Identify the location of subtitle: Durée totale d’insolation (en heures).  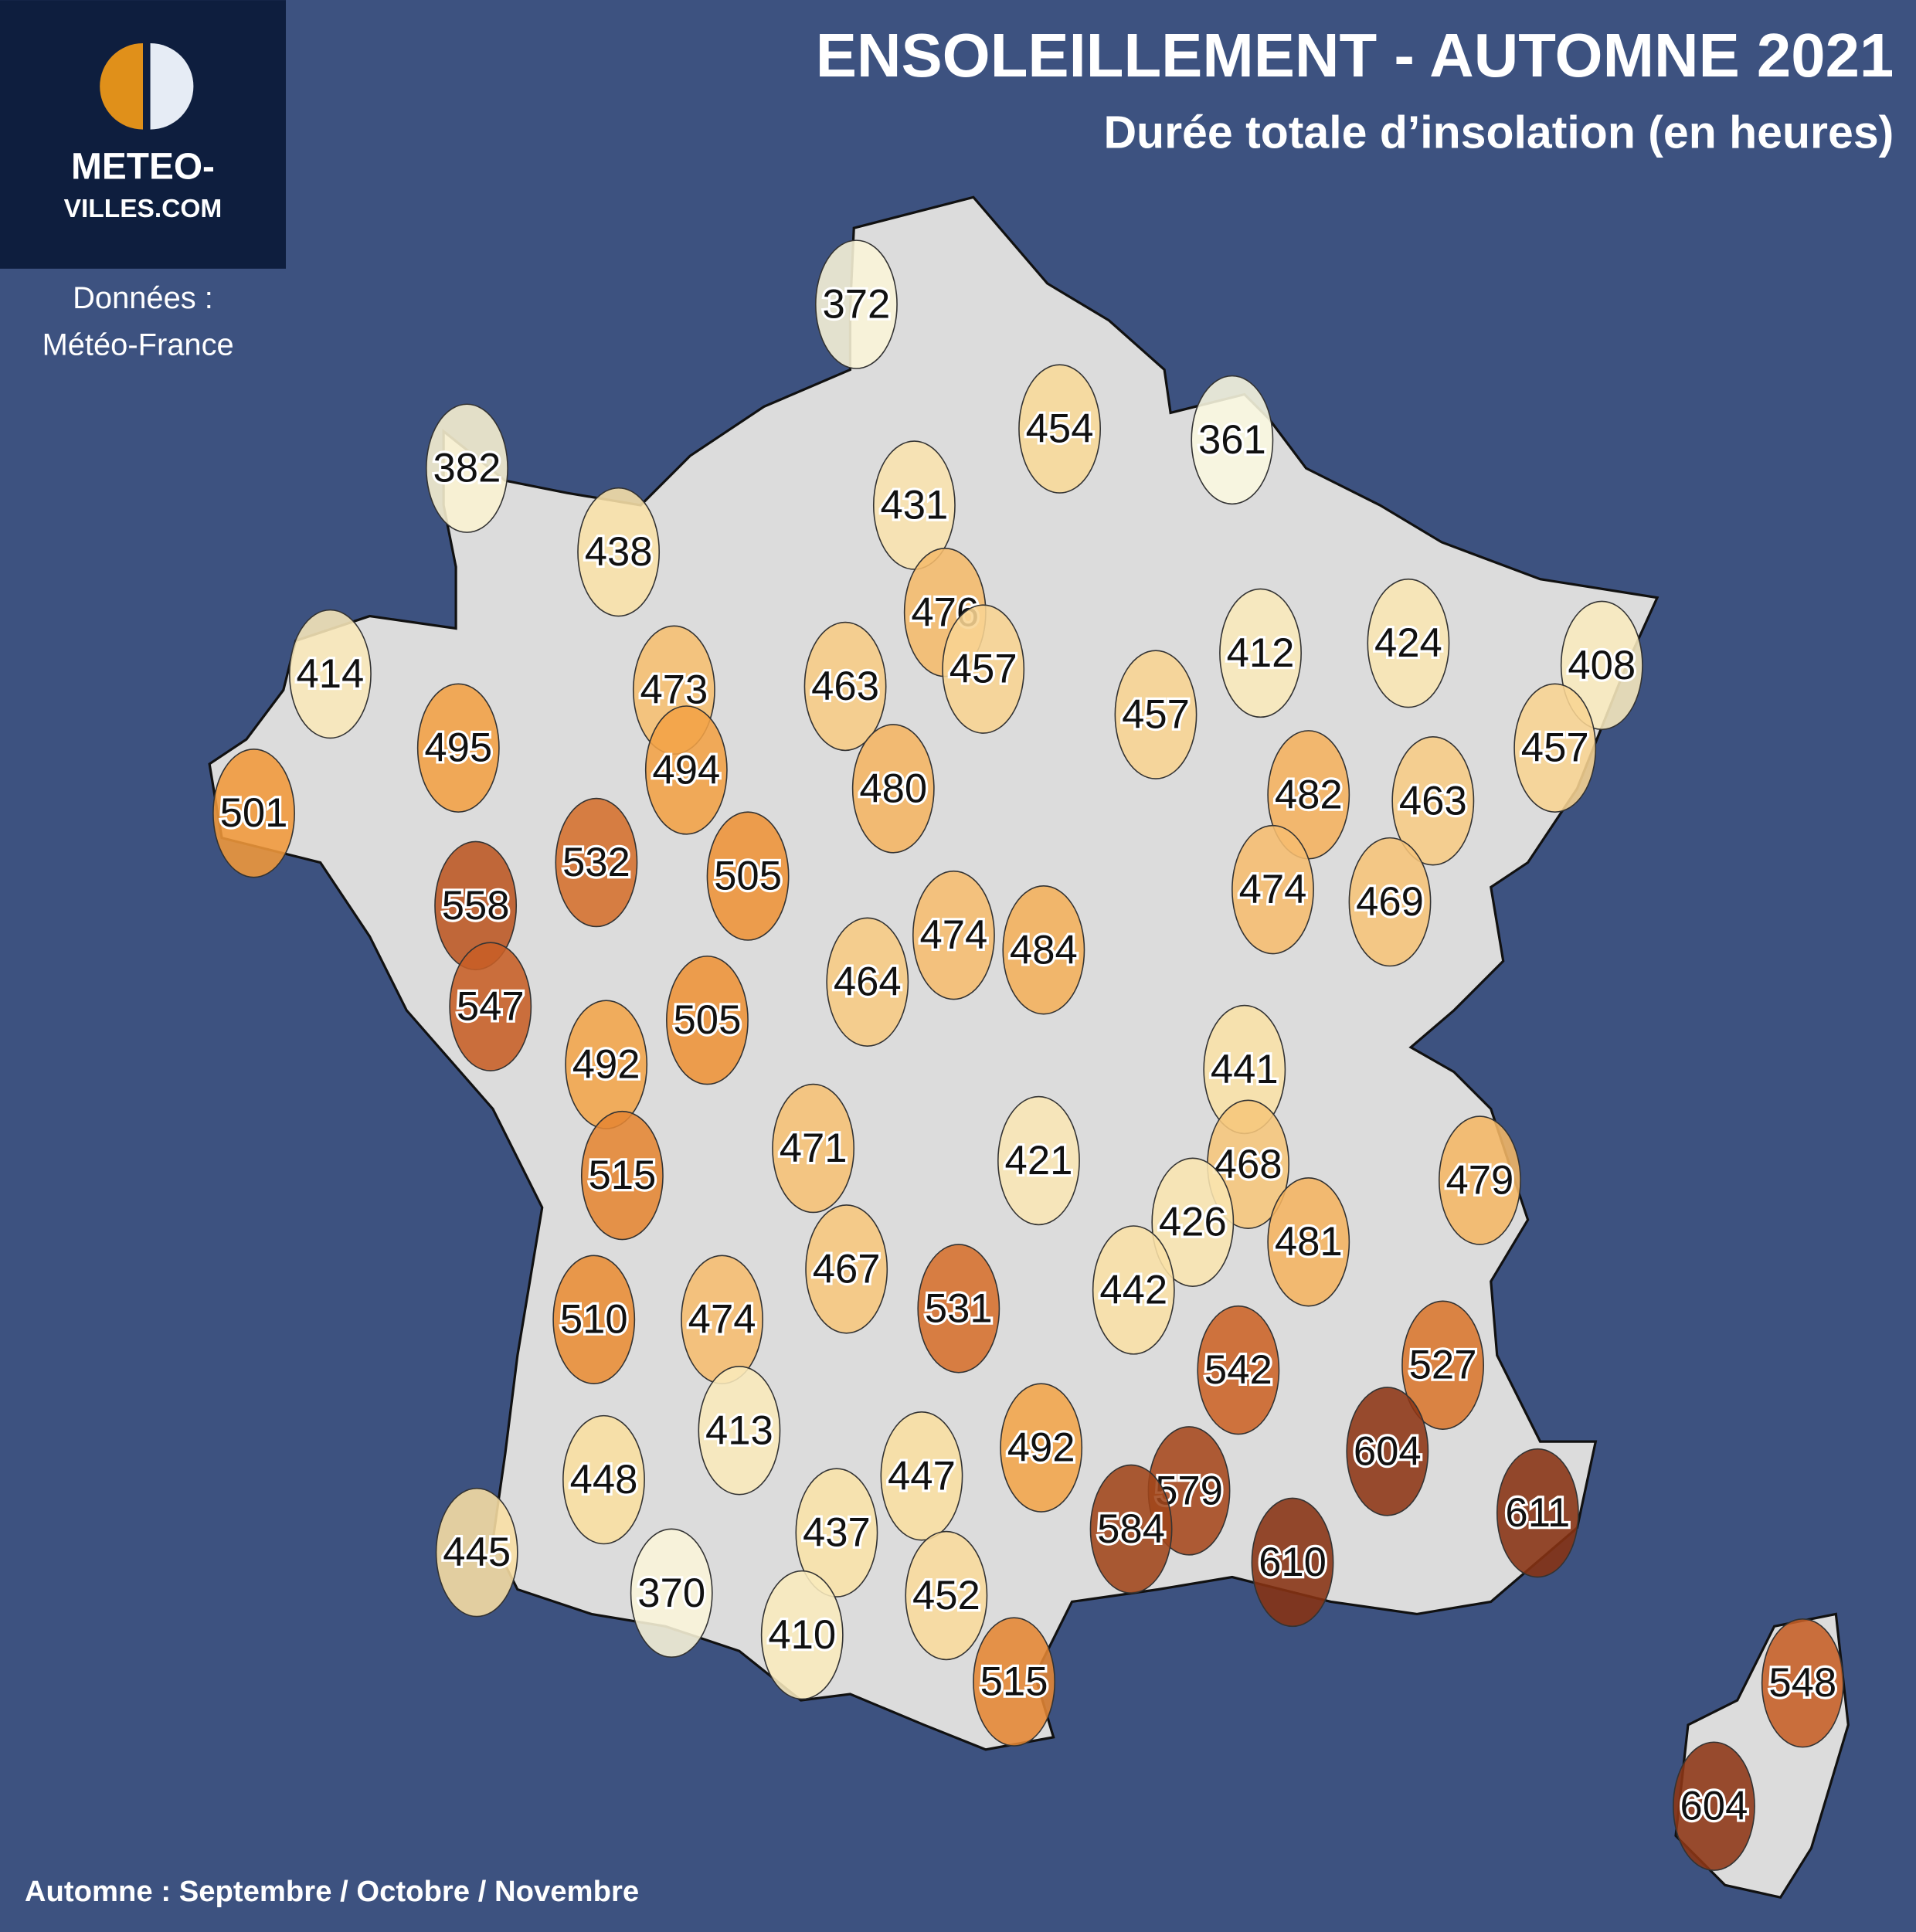
(1499, 132).